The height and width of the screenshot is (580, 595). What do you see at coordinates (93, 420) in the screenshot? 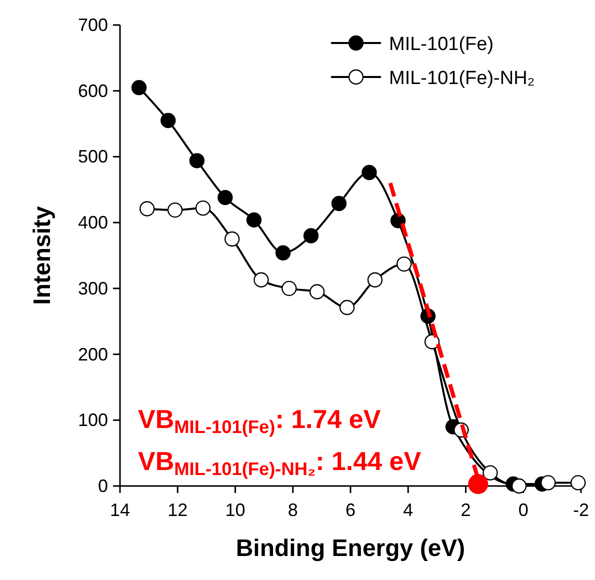
I see `y-tick-label: 100` at bounding box center [93, 420].